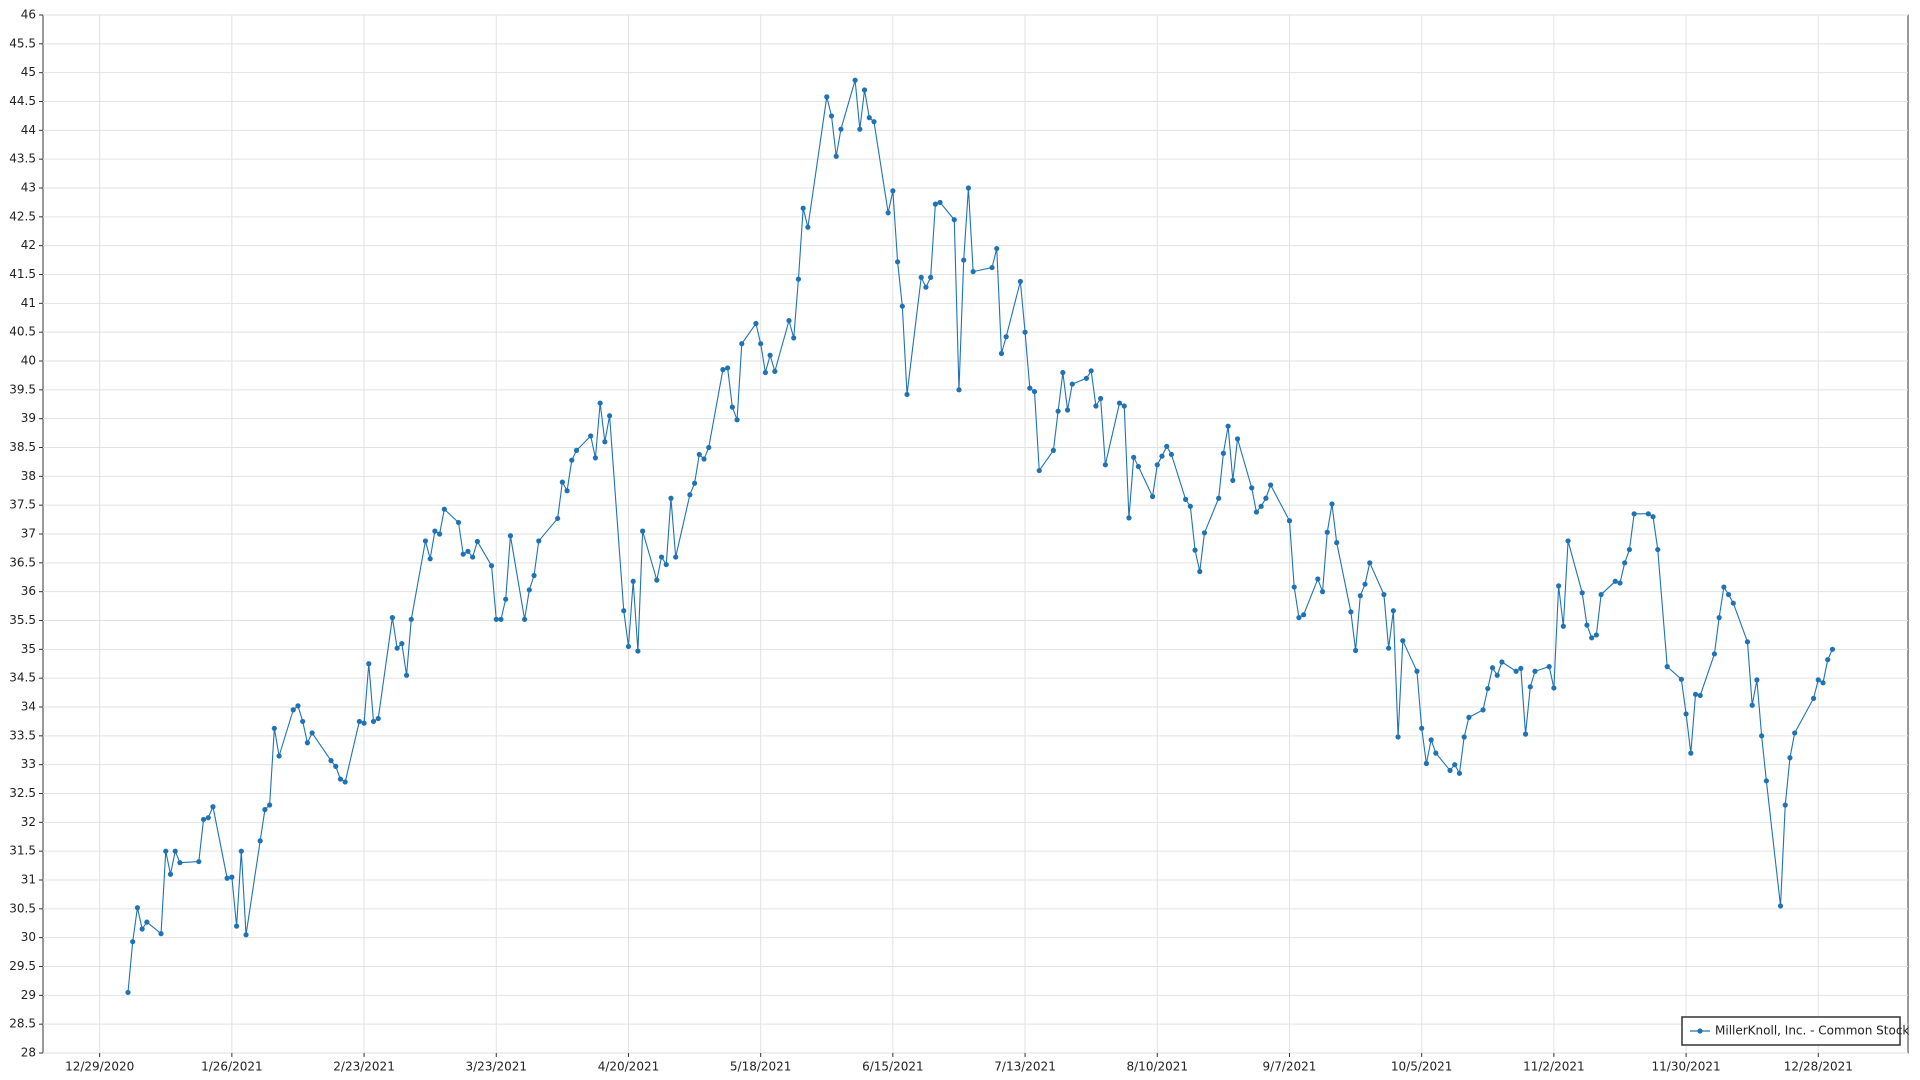 This screenshot has height=1080, width=1920. Describe the element at coordinates (22, 389) in the screenshot. I see `y-tick-label: 39.5` at that location.